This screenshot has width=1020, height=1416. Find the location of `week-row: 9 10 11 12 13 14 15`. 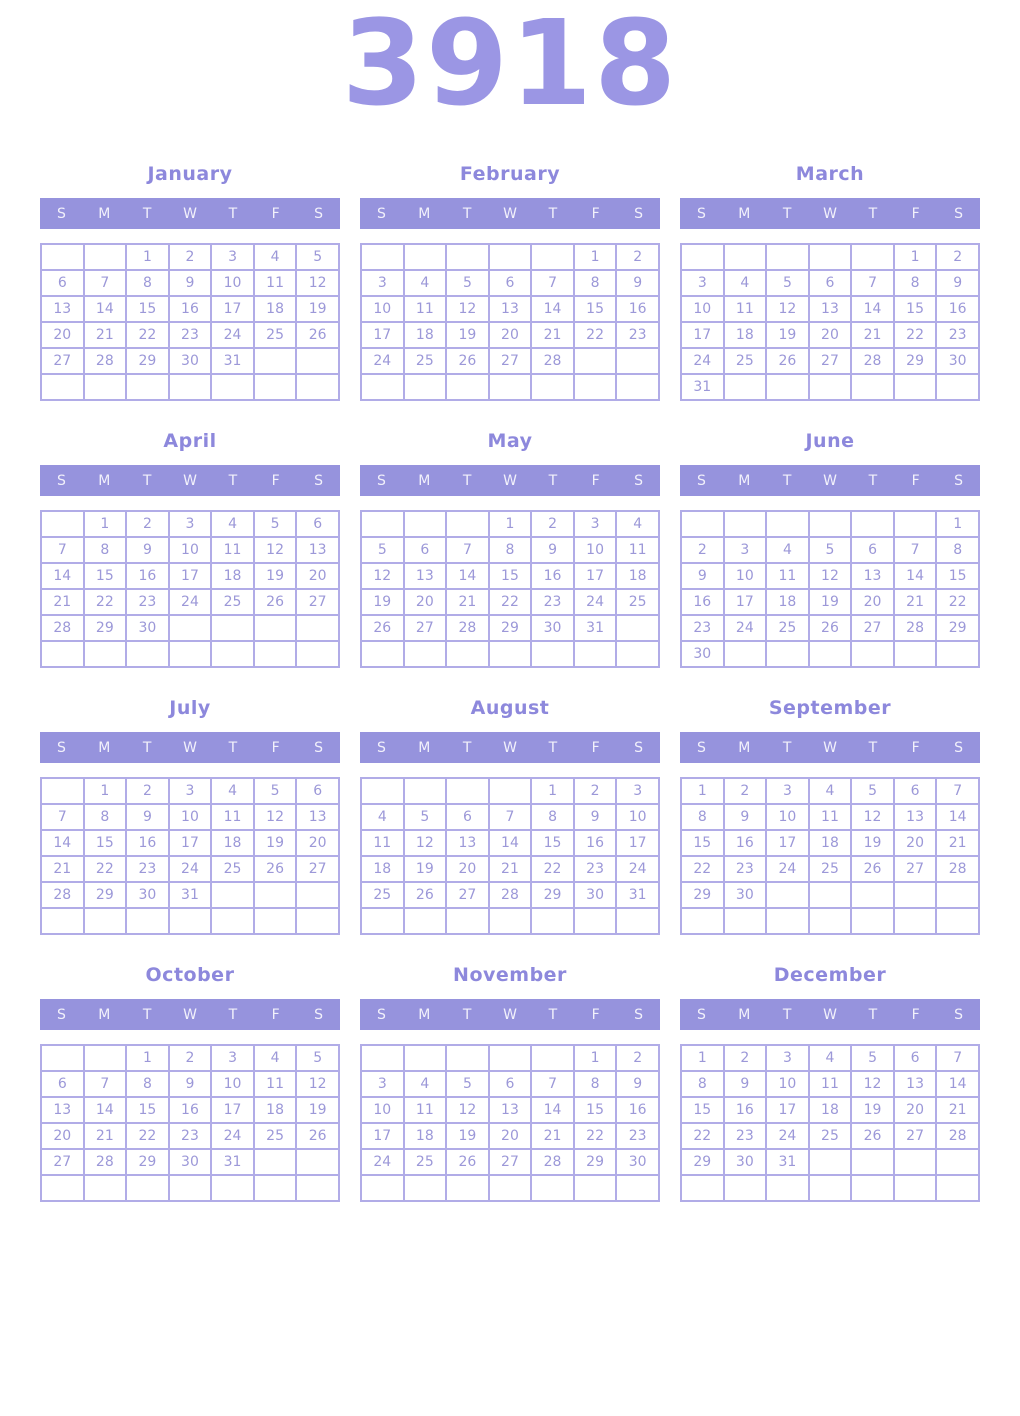

week-row: 9 10 11 12 13 14 15 is located at coordinates (830, 576).